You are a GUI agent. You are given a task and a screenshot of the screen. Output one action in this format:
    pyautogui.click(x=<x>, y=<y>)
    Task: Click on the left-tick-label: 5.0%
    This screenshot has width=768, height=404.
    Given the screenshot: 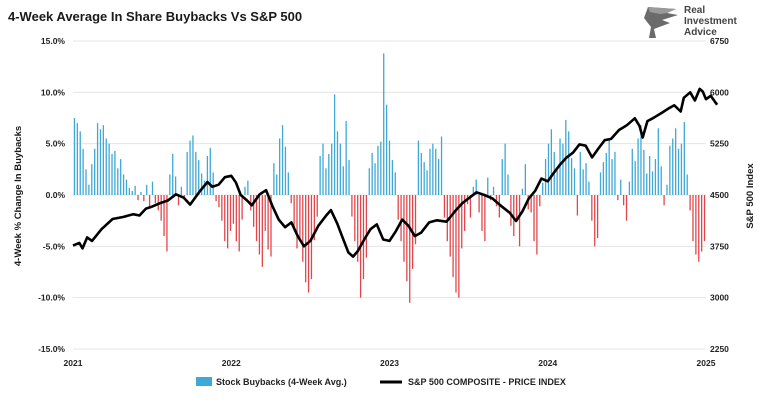 What is the action you would take?
    pyautogui.click(x=56, y=144)
    